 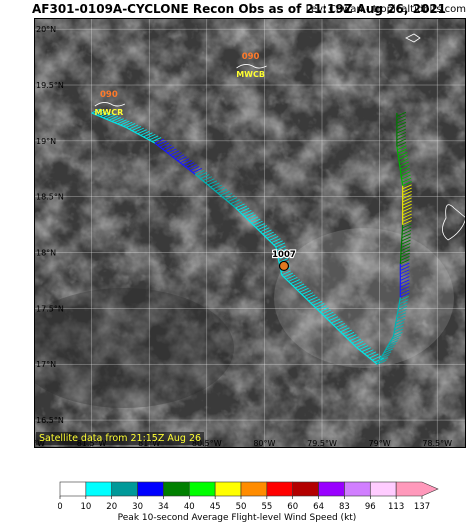 What do you see at coordinates (322, 443) in the screenshot?
I see `x-tick-label: 79.5°W` at bounding box center [322, 443].